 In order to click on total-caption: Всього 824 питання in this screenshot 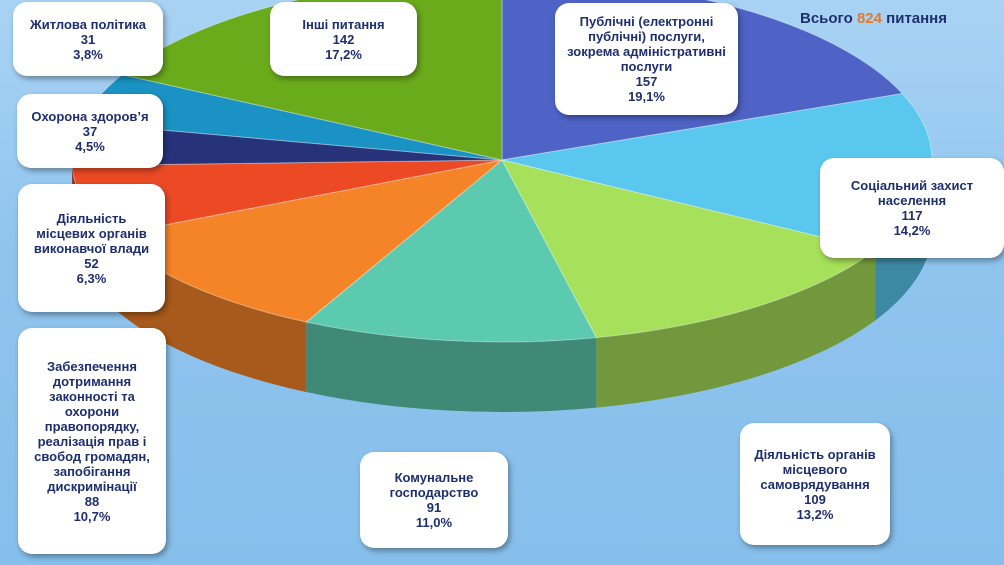, I will do `click(873, 18)`.